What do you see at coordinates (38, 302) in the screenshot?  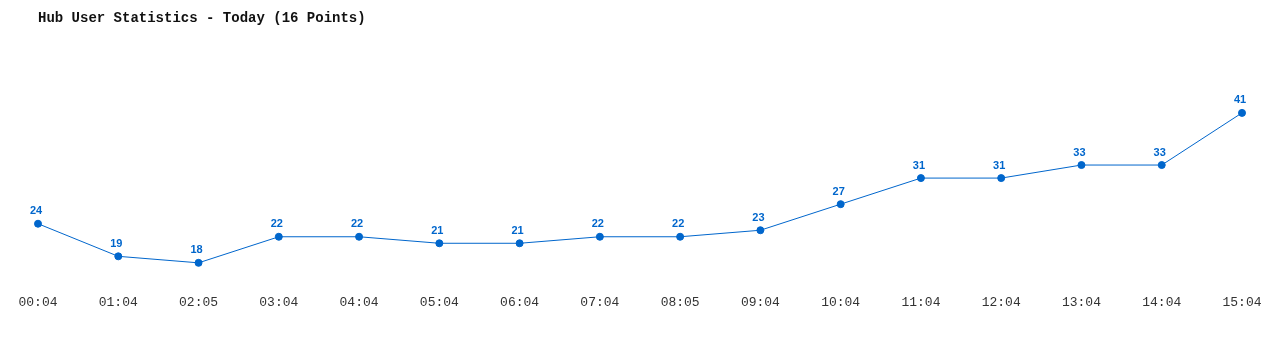 I see `x-tick-label: 00:04` at bounding box center [38, 302].